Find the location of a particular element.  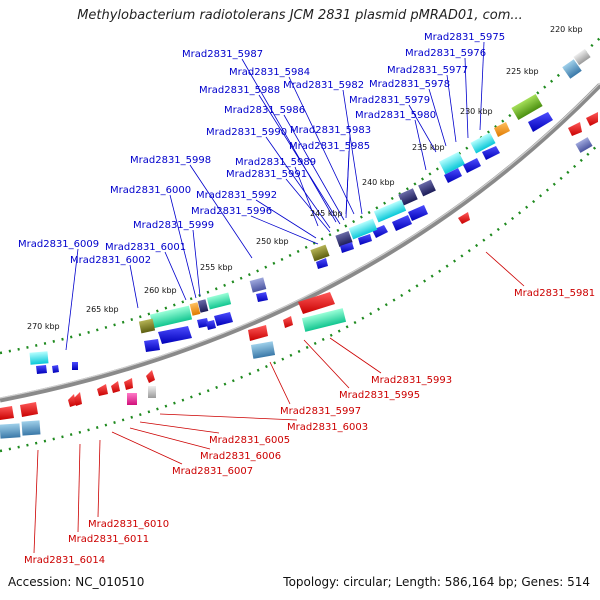

gene-label-forward: Mrad2831_5991 is located at coordinates (266, 174).